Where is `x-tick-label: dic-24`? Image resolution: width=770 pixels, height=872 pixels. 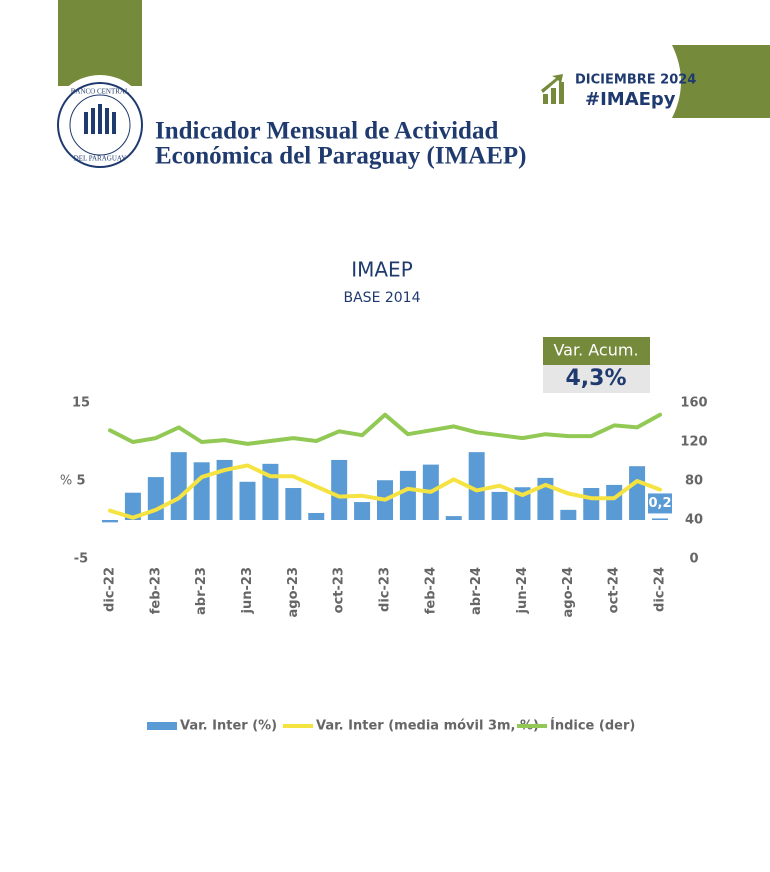
x-tick-label: dic-24 is located at coordinates (660, 589).